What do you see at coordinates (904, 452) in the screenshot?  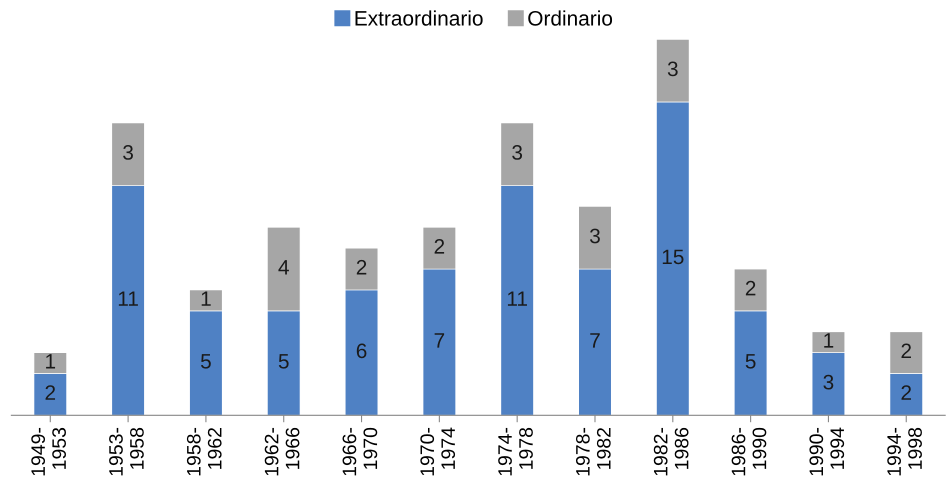 I see `x-tick-label: 1994- 1998` at bounding box center [904, 452].